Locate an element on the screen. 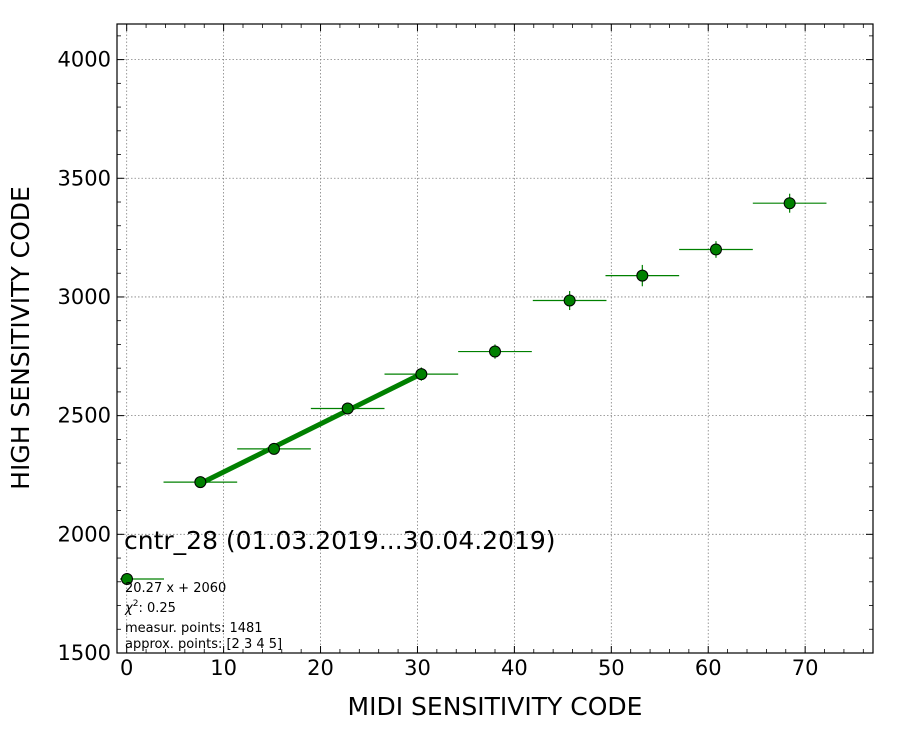  legend-formula: 20.27 x + 2060 is located at coordinates (175, 588).